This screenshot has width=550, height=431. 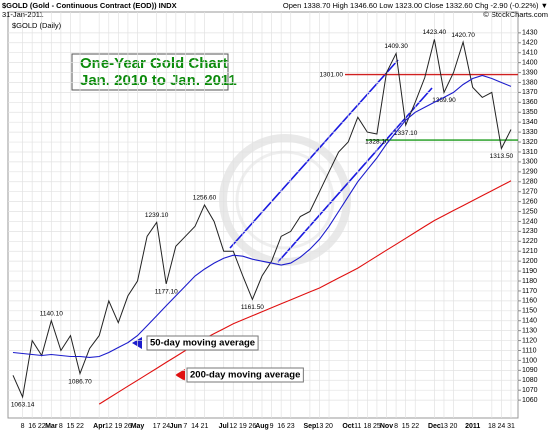 What do you see at coordinates (472, 426) in the screenshot?
I see `x-tick-label: 2011` at bounding box center [472, 426].